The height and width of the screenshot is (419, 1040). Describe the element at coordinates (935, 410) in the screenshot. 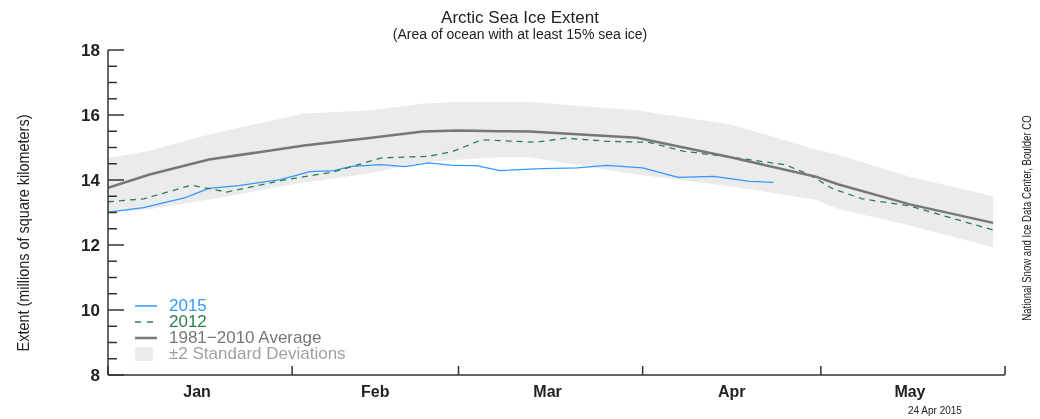

I see `text: 24 Apr 2015` at that location.